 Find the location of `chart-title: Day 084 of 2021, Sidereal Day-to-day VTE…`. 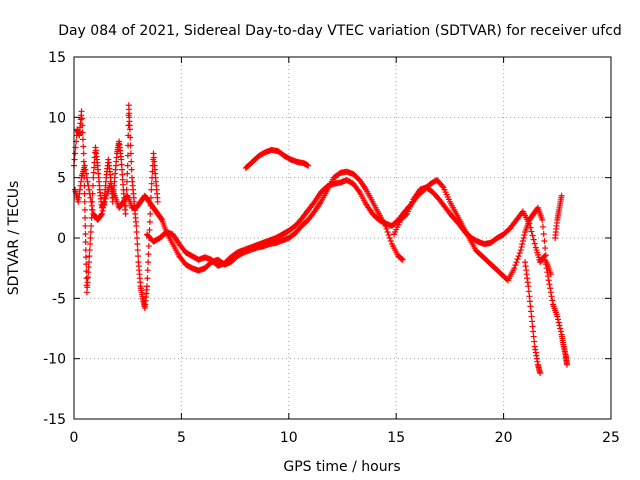

chart-title: Day 084 of 2021, Sidereal Day-to-day VTE… is located at coordinates (340, 31).